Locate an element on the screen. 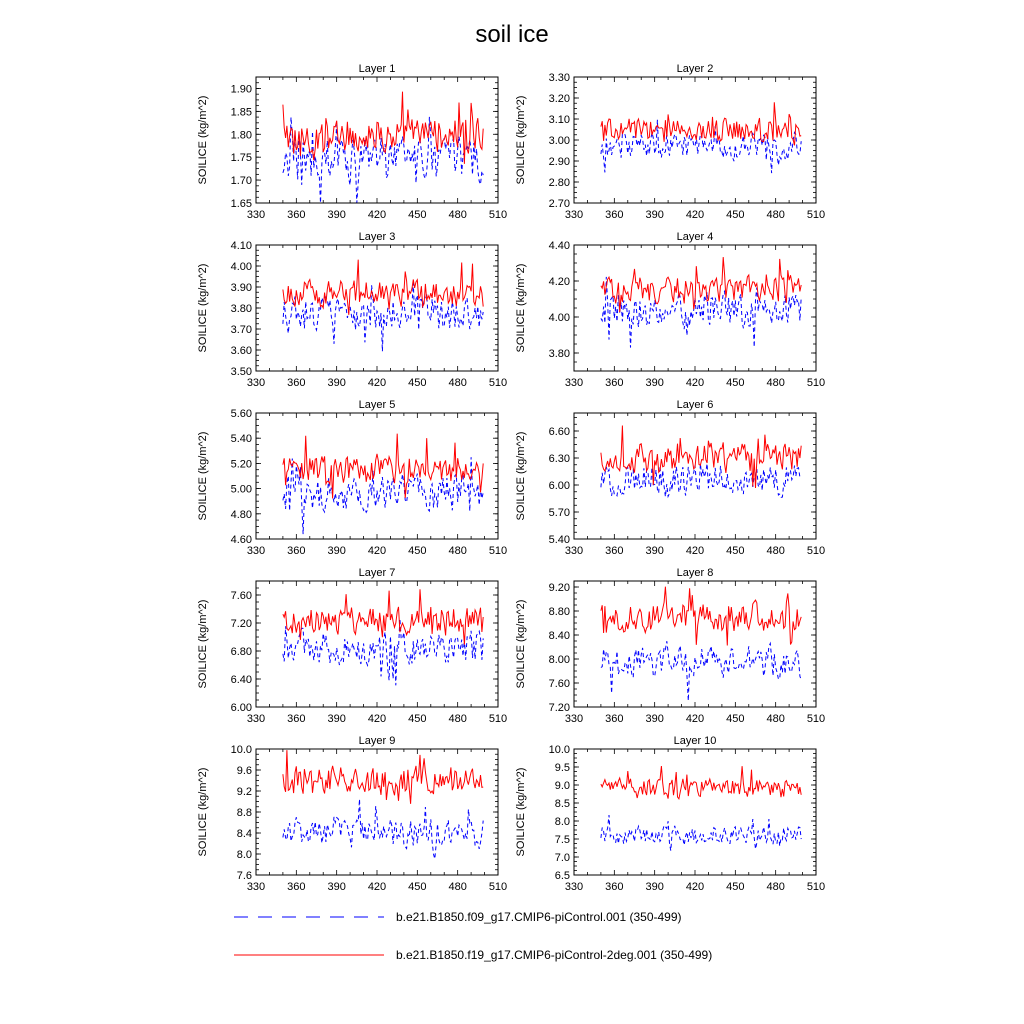 The height and width of the screenshot is (1024, 1024). y-tick-label: 7.0 is located at coordinates (562, 858).